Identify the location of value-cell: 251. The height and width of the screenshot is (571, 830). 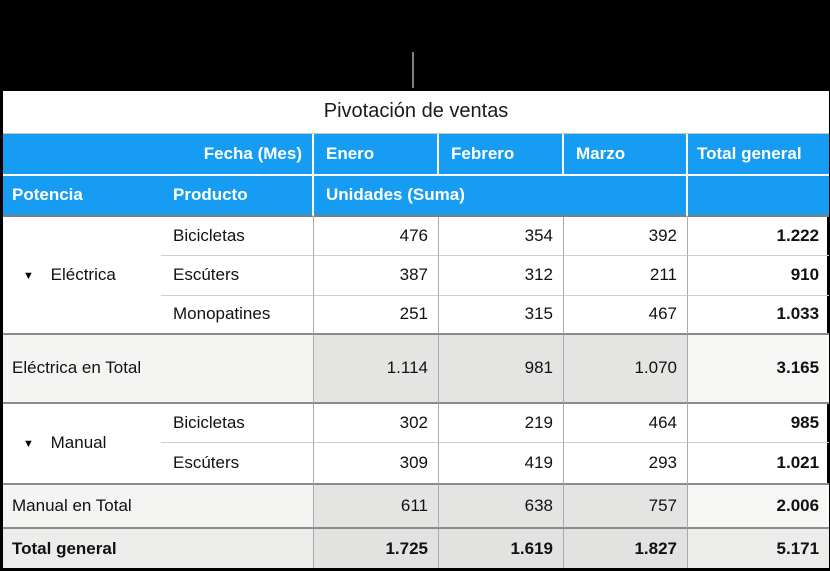
(376, 315).